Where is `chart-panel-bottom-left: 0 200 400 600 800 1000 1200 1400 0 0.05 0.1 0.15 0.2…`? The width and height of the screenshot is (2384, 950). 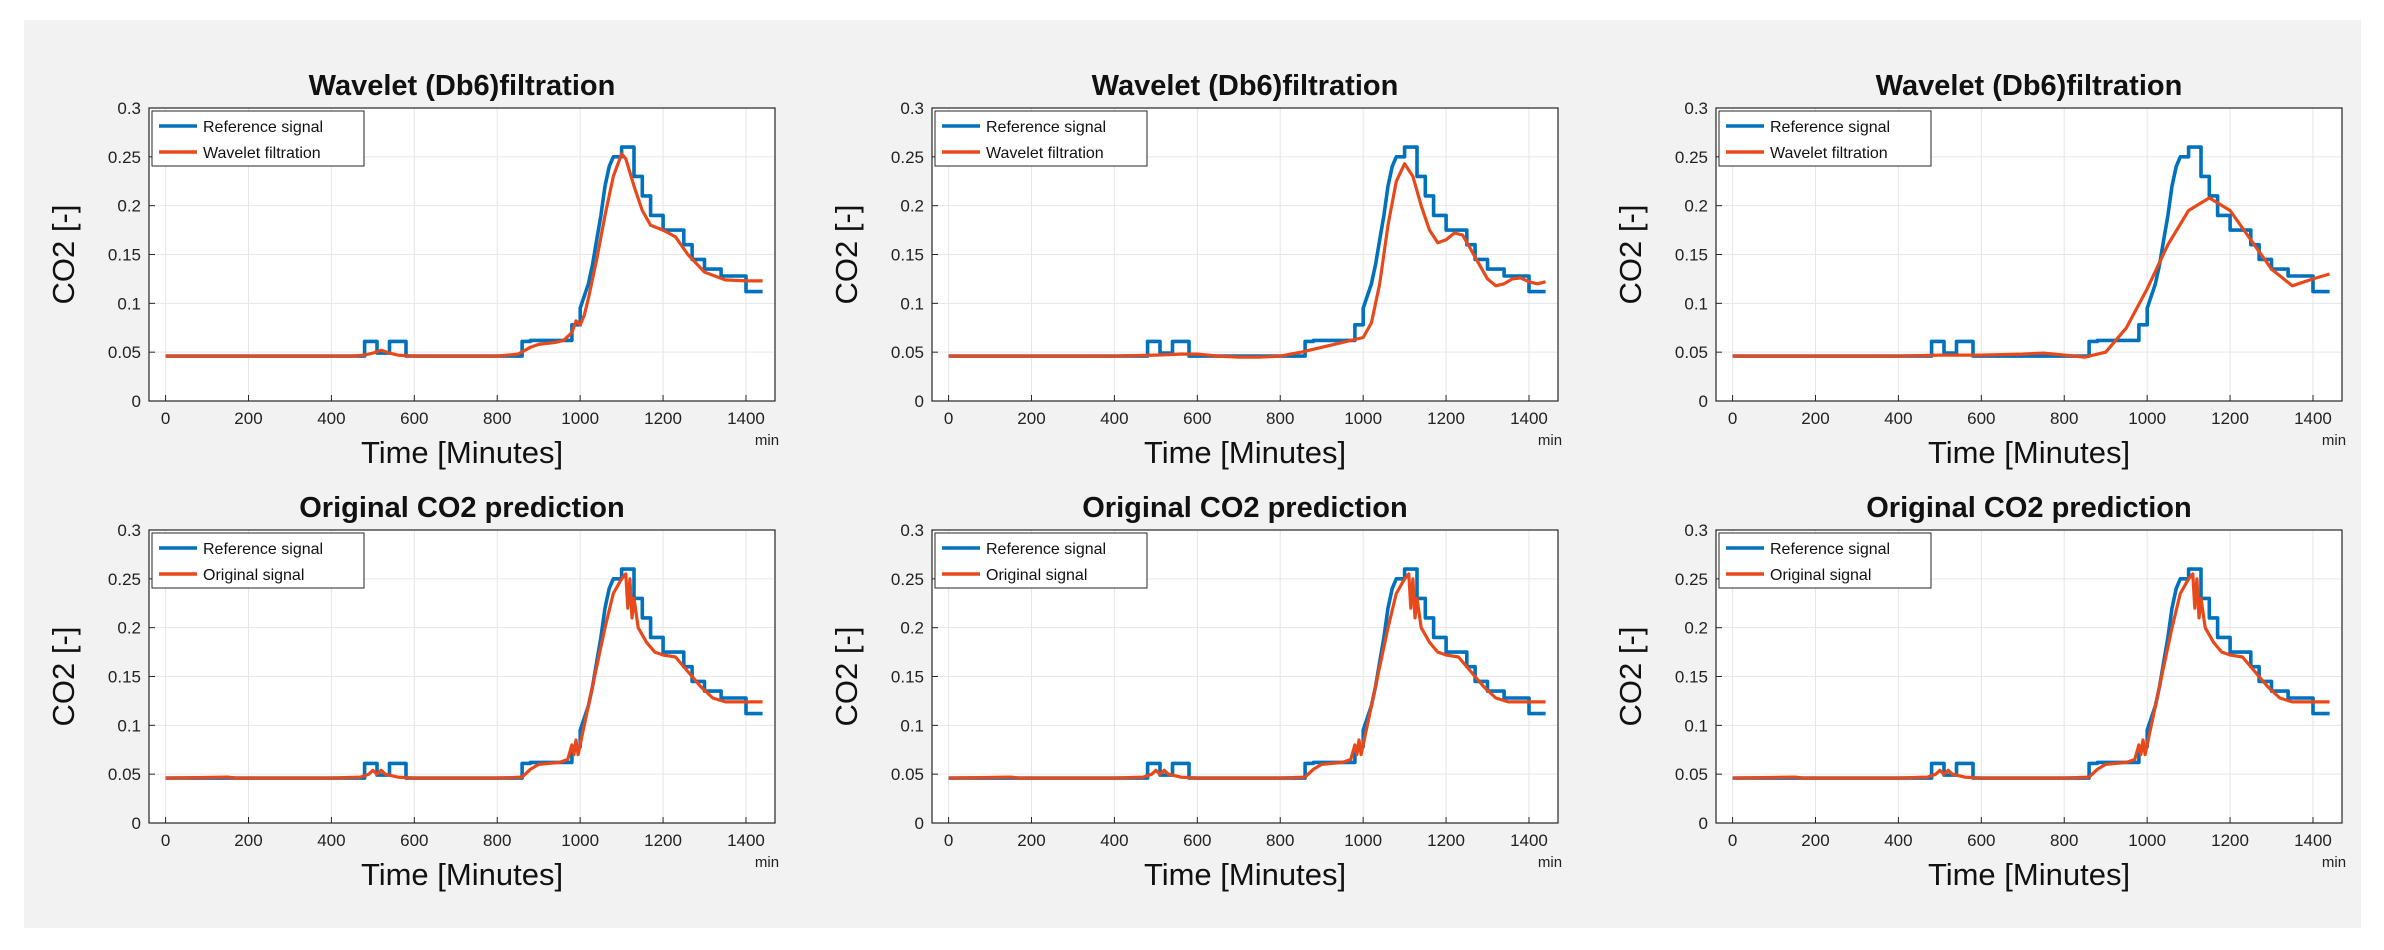
chart-panel-bottom-left: 0 200 400 600 800 1000 1200 1400 0 0.05 0.1 0.15 0.2… is located at coordinates (412, 692).